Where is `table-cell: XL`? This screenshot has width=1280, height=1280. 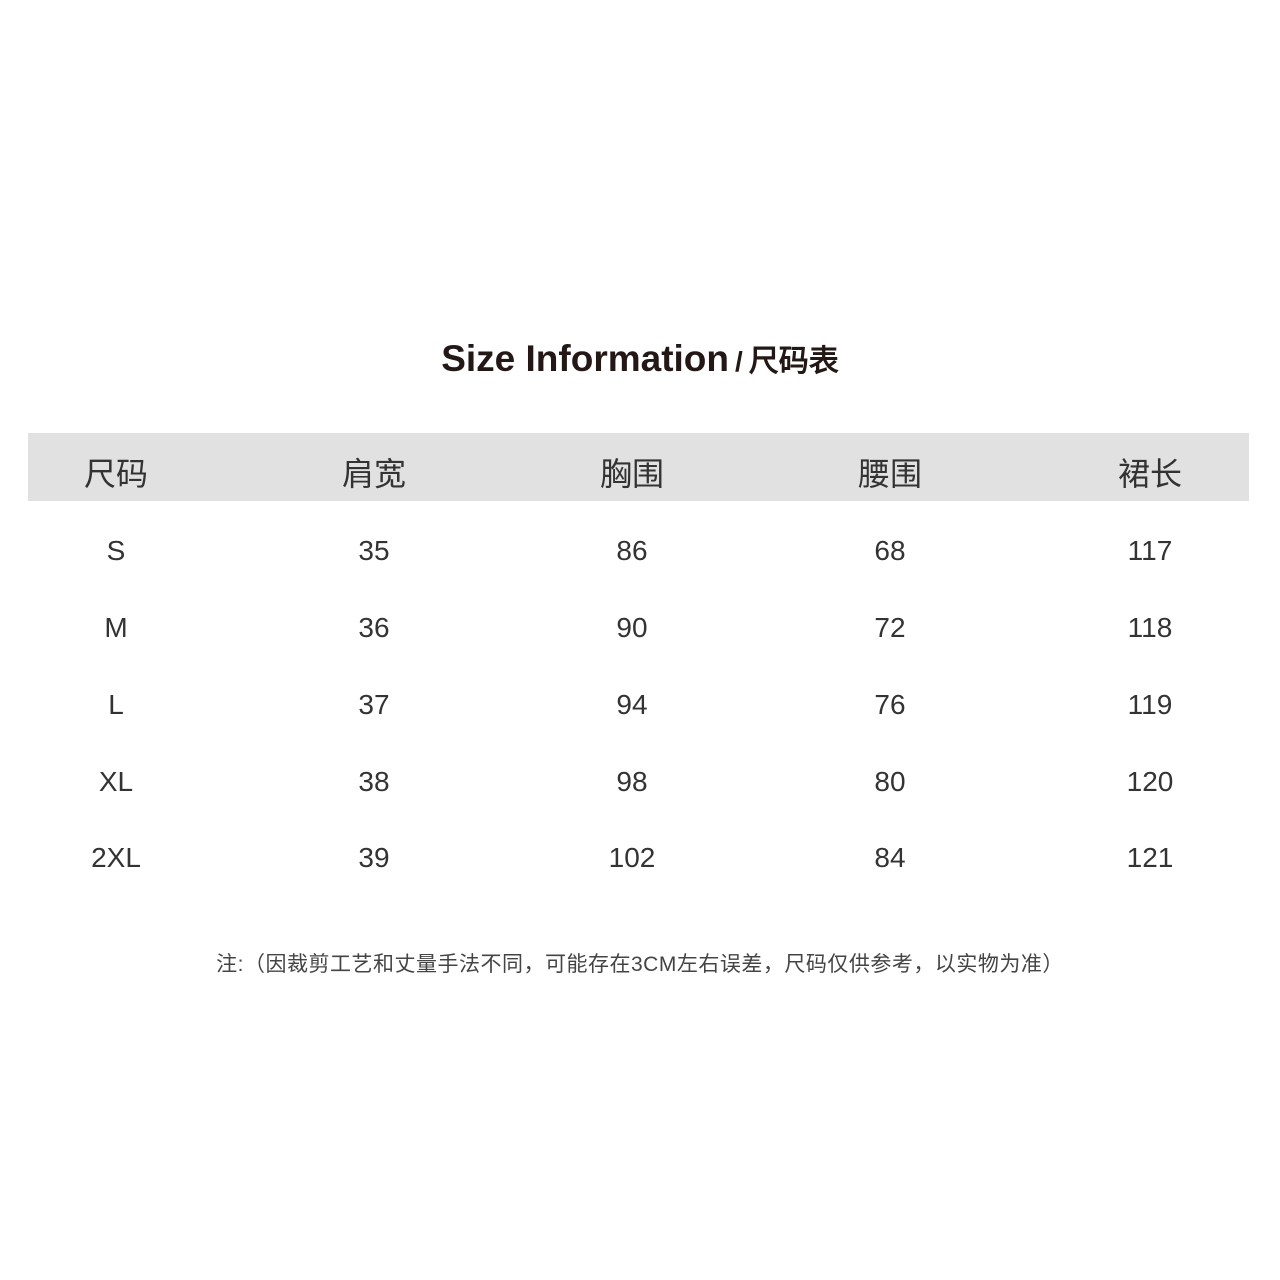
table-cell: XL is located at coordinates (116, 781).